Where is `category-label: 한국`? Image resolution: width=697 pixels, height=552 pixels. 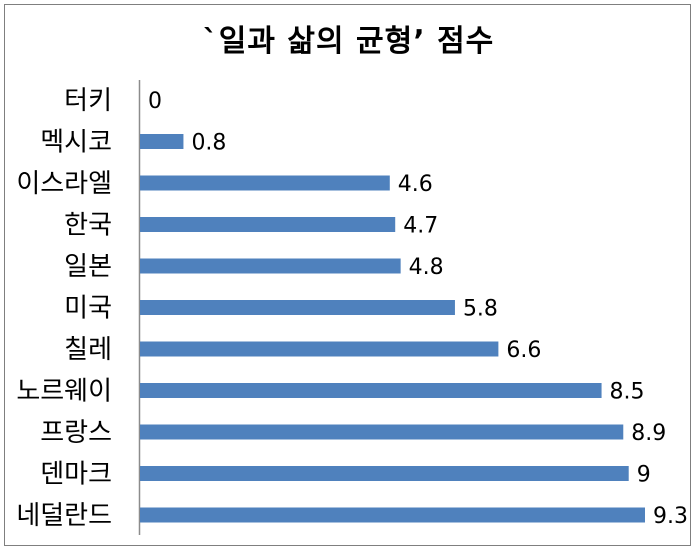
category-label: 한국 is located at coordinates (88, 226).